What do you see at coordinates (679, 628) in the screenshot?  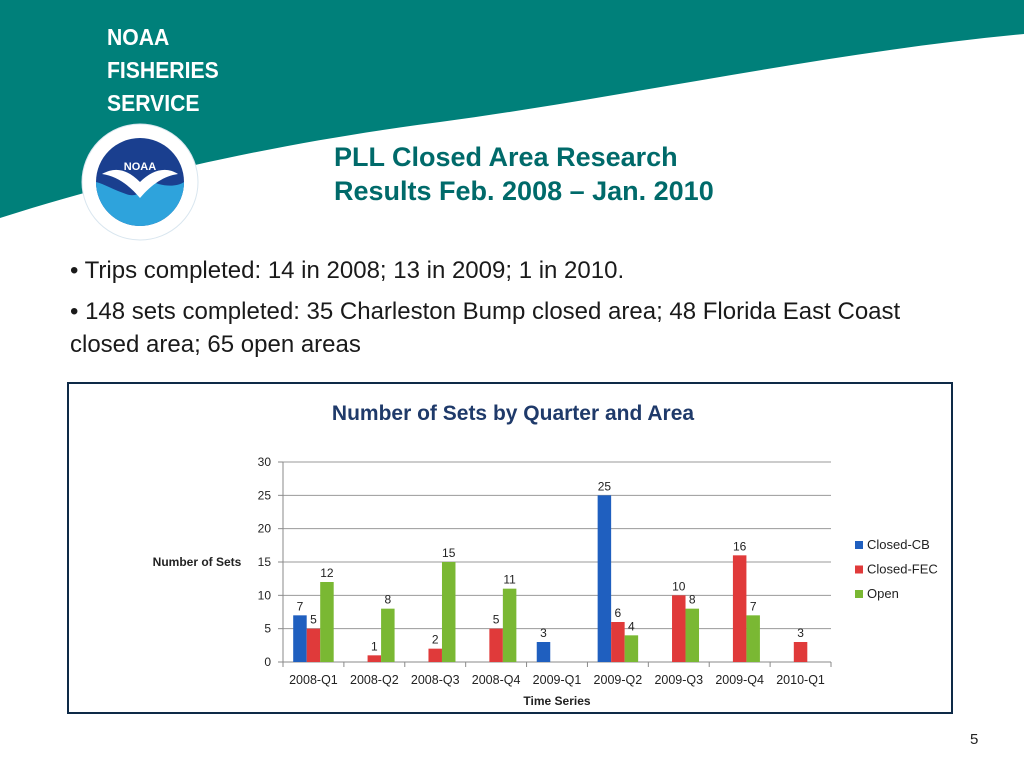 I see `bar-closed-fec-2009-Q3` at bounding box center [679, 628].